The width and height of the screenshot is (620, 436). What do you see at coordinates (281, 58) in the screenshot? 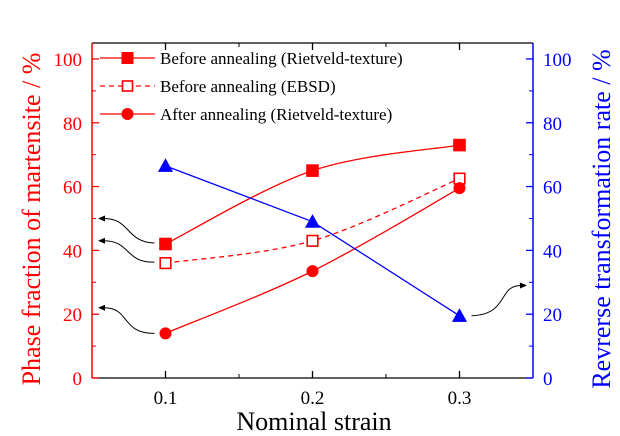
I see `legend-label-1: Before annealing (Rietveld-texture)` at bounding box center [281, 58].